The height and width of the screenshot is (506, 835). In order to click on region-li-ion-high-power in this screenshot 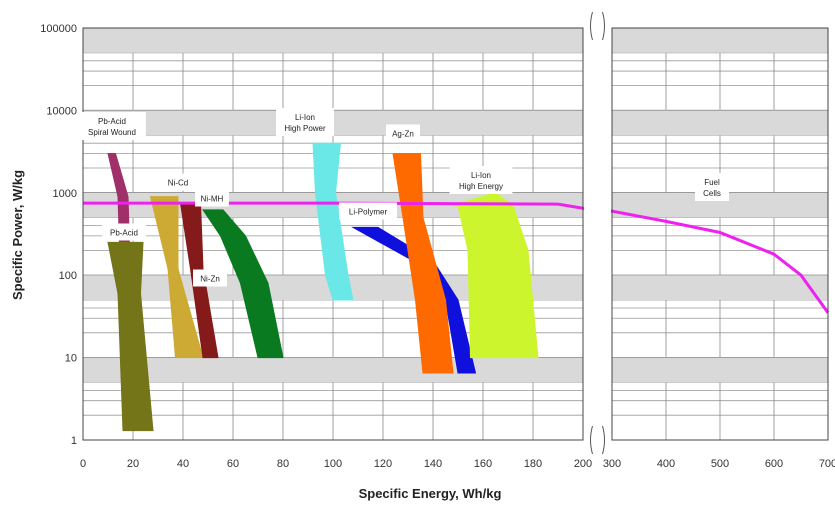, I will do `click(333, 221)`.